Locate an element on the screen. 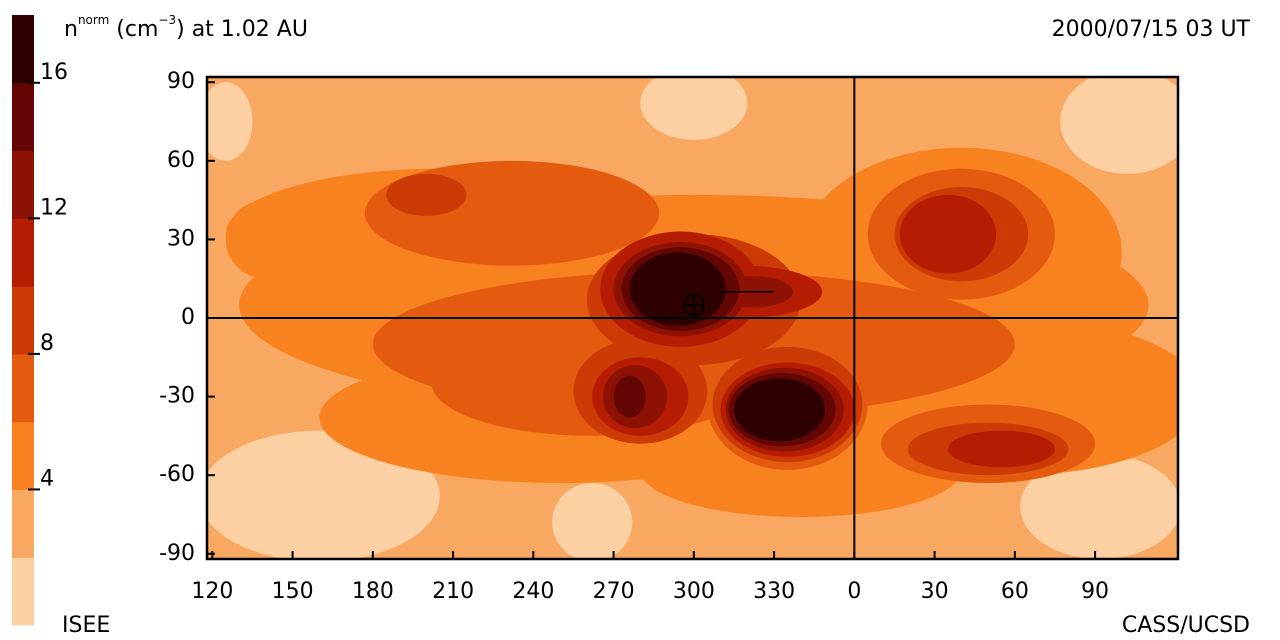 The image size is (1280, 640). y-tick-label: -60 is located at coordinates (177, 474).